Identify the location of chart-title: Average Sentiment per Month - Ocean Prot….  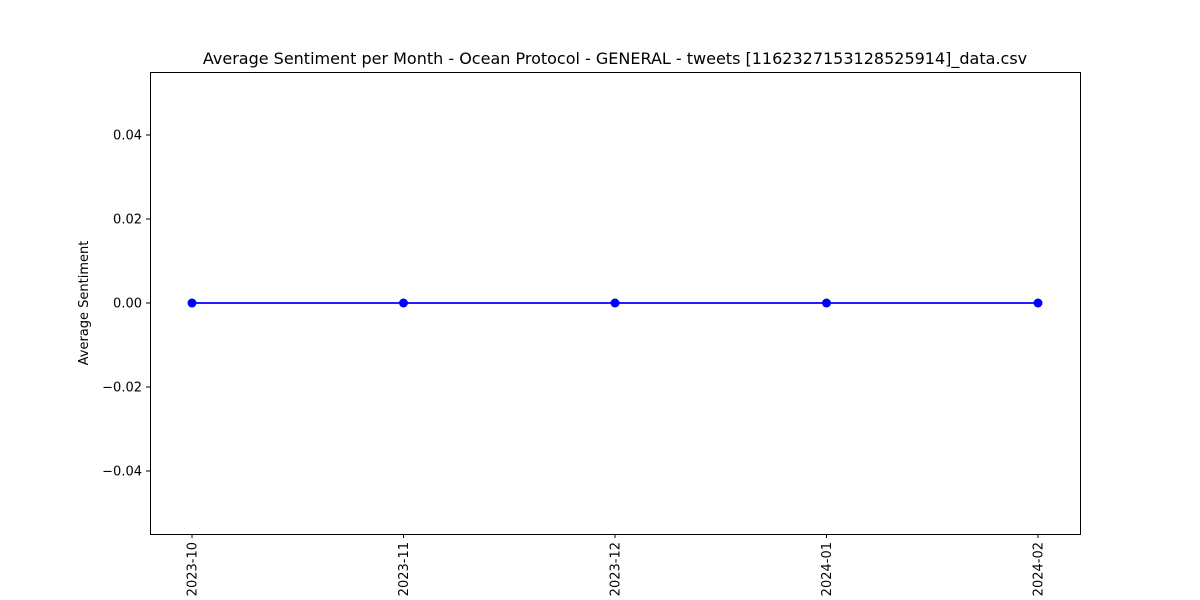
(615, 59).